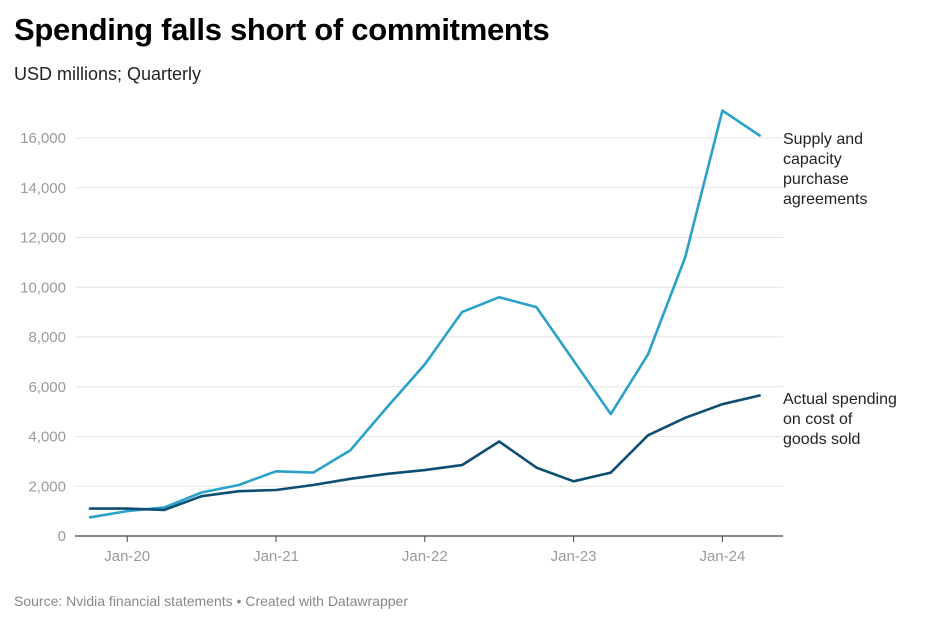 Image resolution: width=936 pixels, height=626 pixels. I want to click on y-tick-label: 16,000, so click(43, 138).